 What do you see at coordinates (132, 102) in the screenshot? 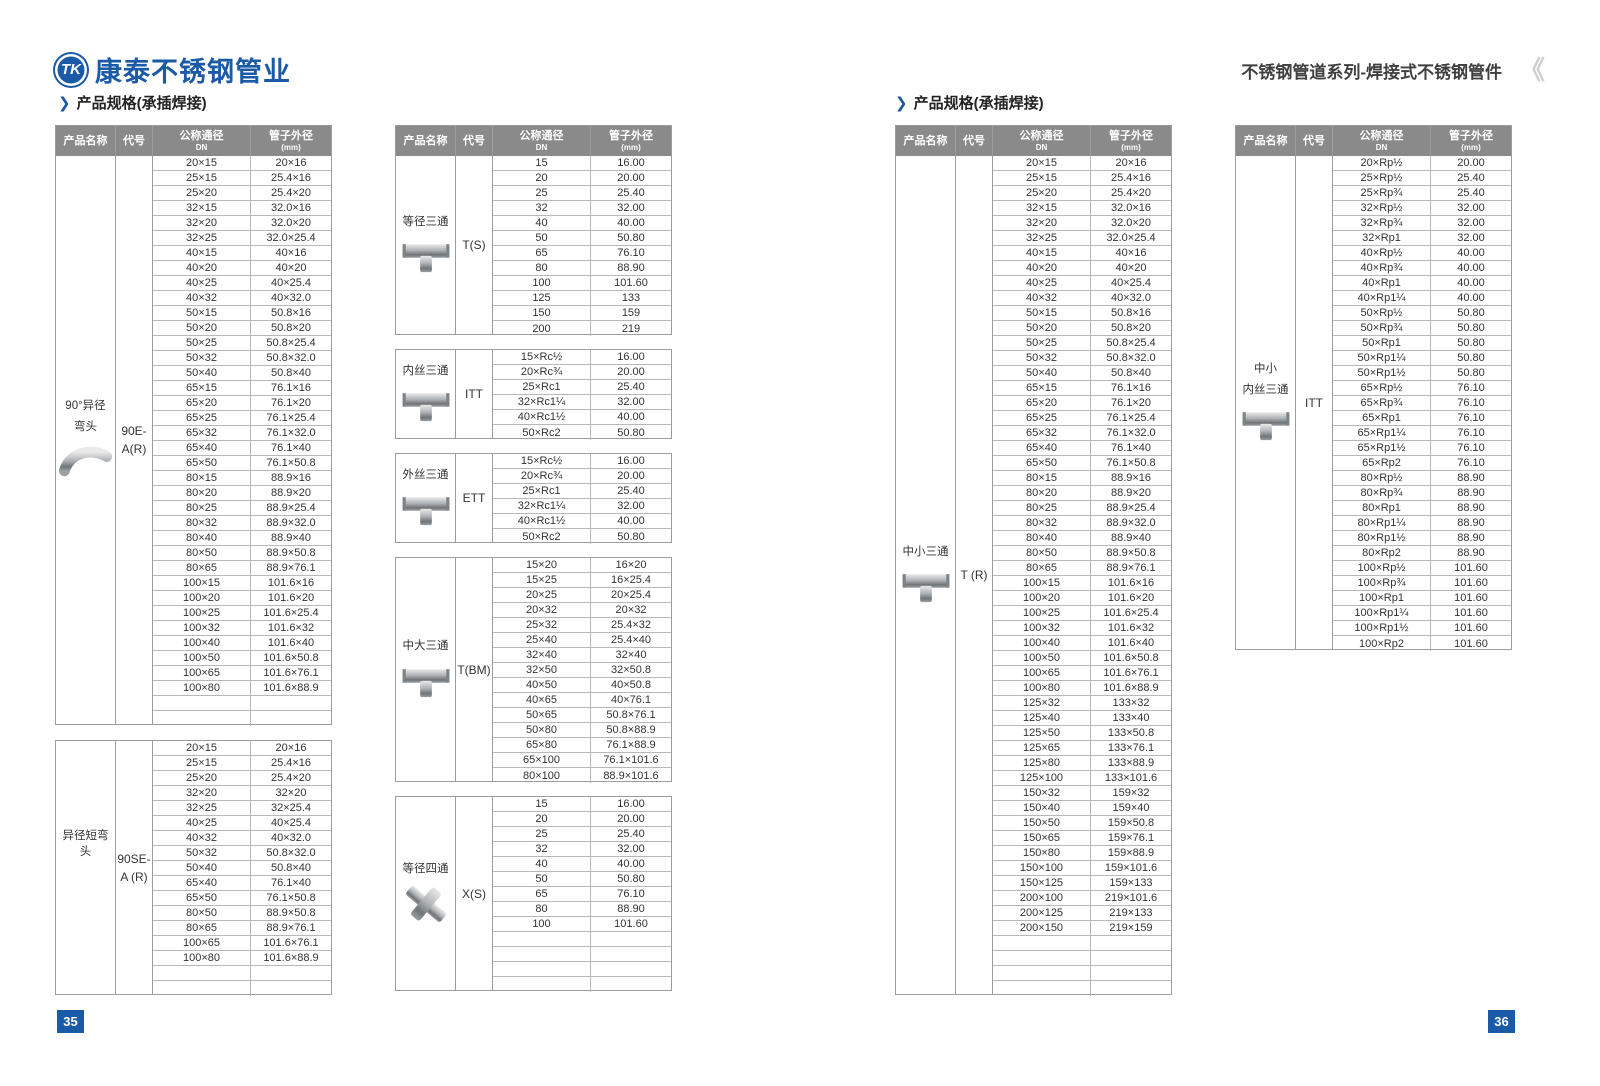
I see `section-header-left: ❯ 产品规格(承插焊接)` at bounding box center [132, 102].